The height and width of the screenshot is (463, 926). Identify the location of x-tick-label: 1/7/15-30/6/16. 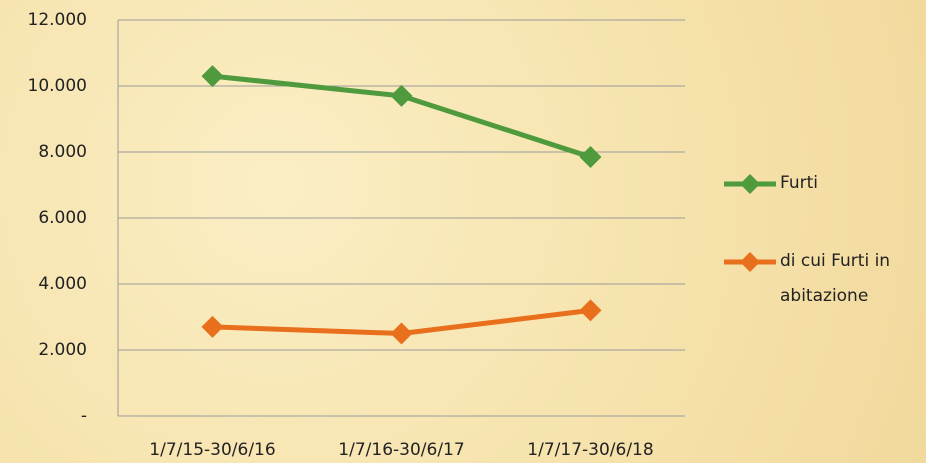
(212, 450).